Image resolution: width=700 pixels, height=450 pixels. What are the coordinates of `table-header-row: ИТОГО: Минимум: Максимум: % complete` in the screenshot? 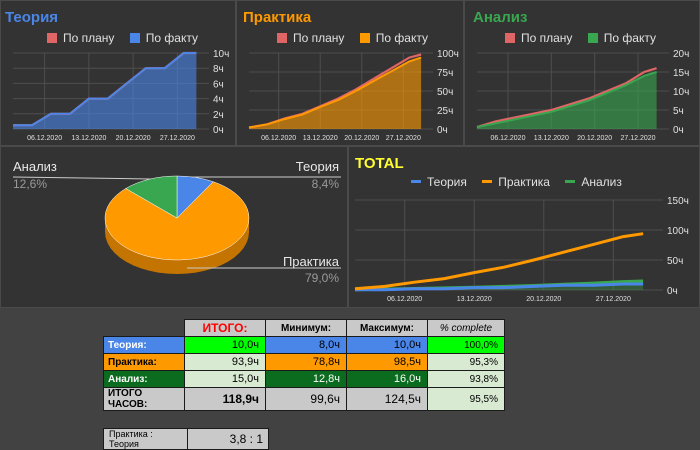 It's located at (304, 328).